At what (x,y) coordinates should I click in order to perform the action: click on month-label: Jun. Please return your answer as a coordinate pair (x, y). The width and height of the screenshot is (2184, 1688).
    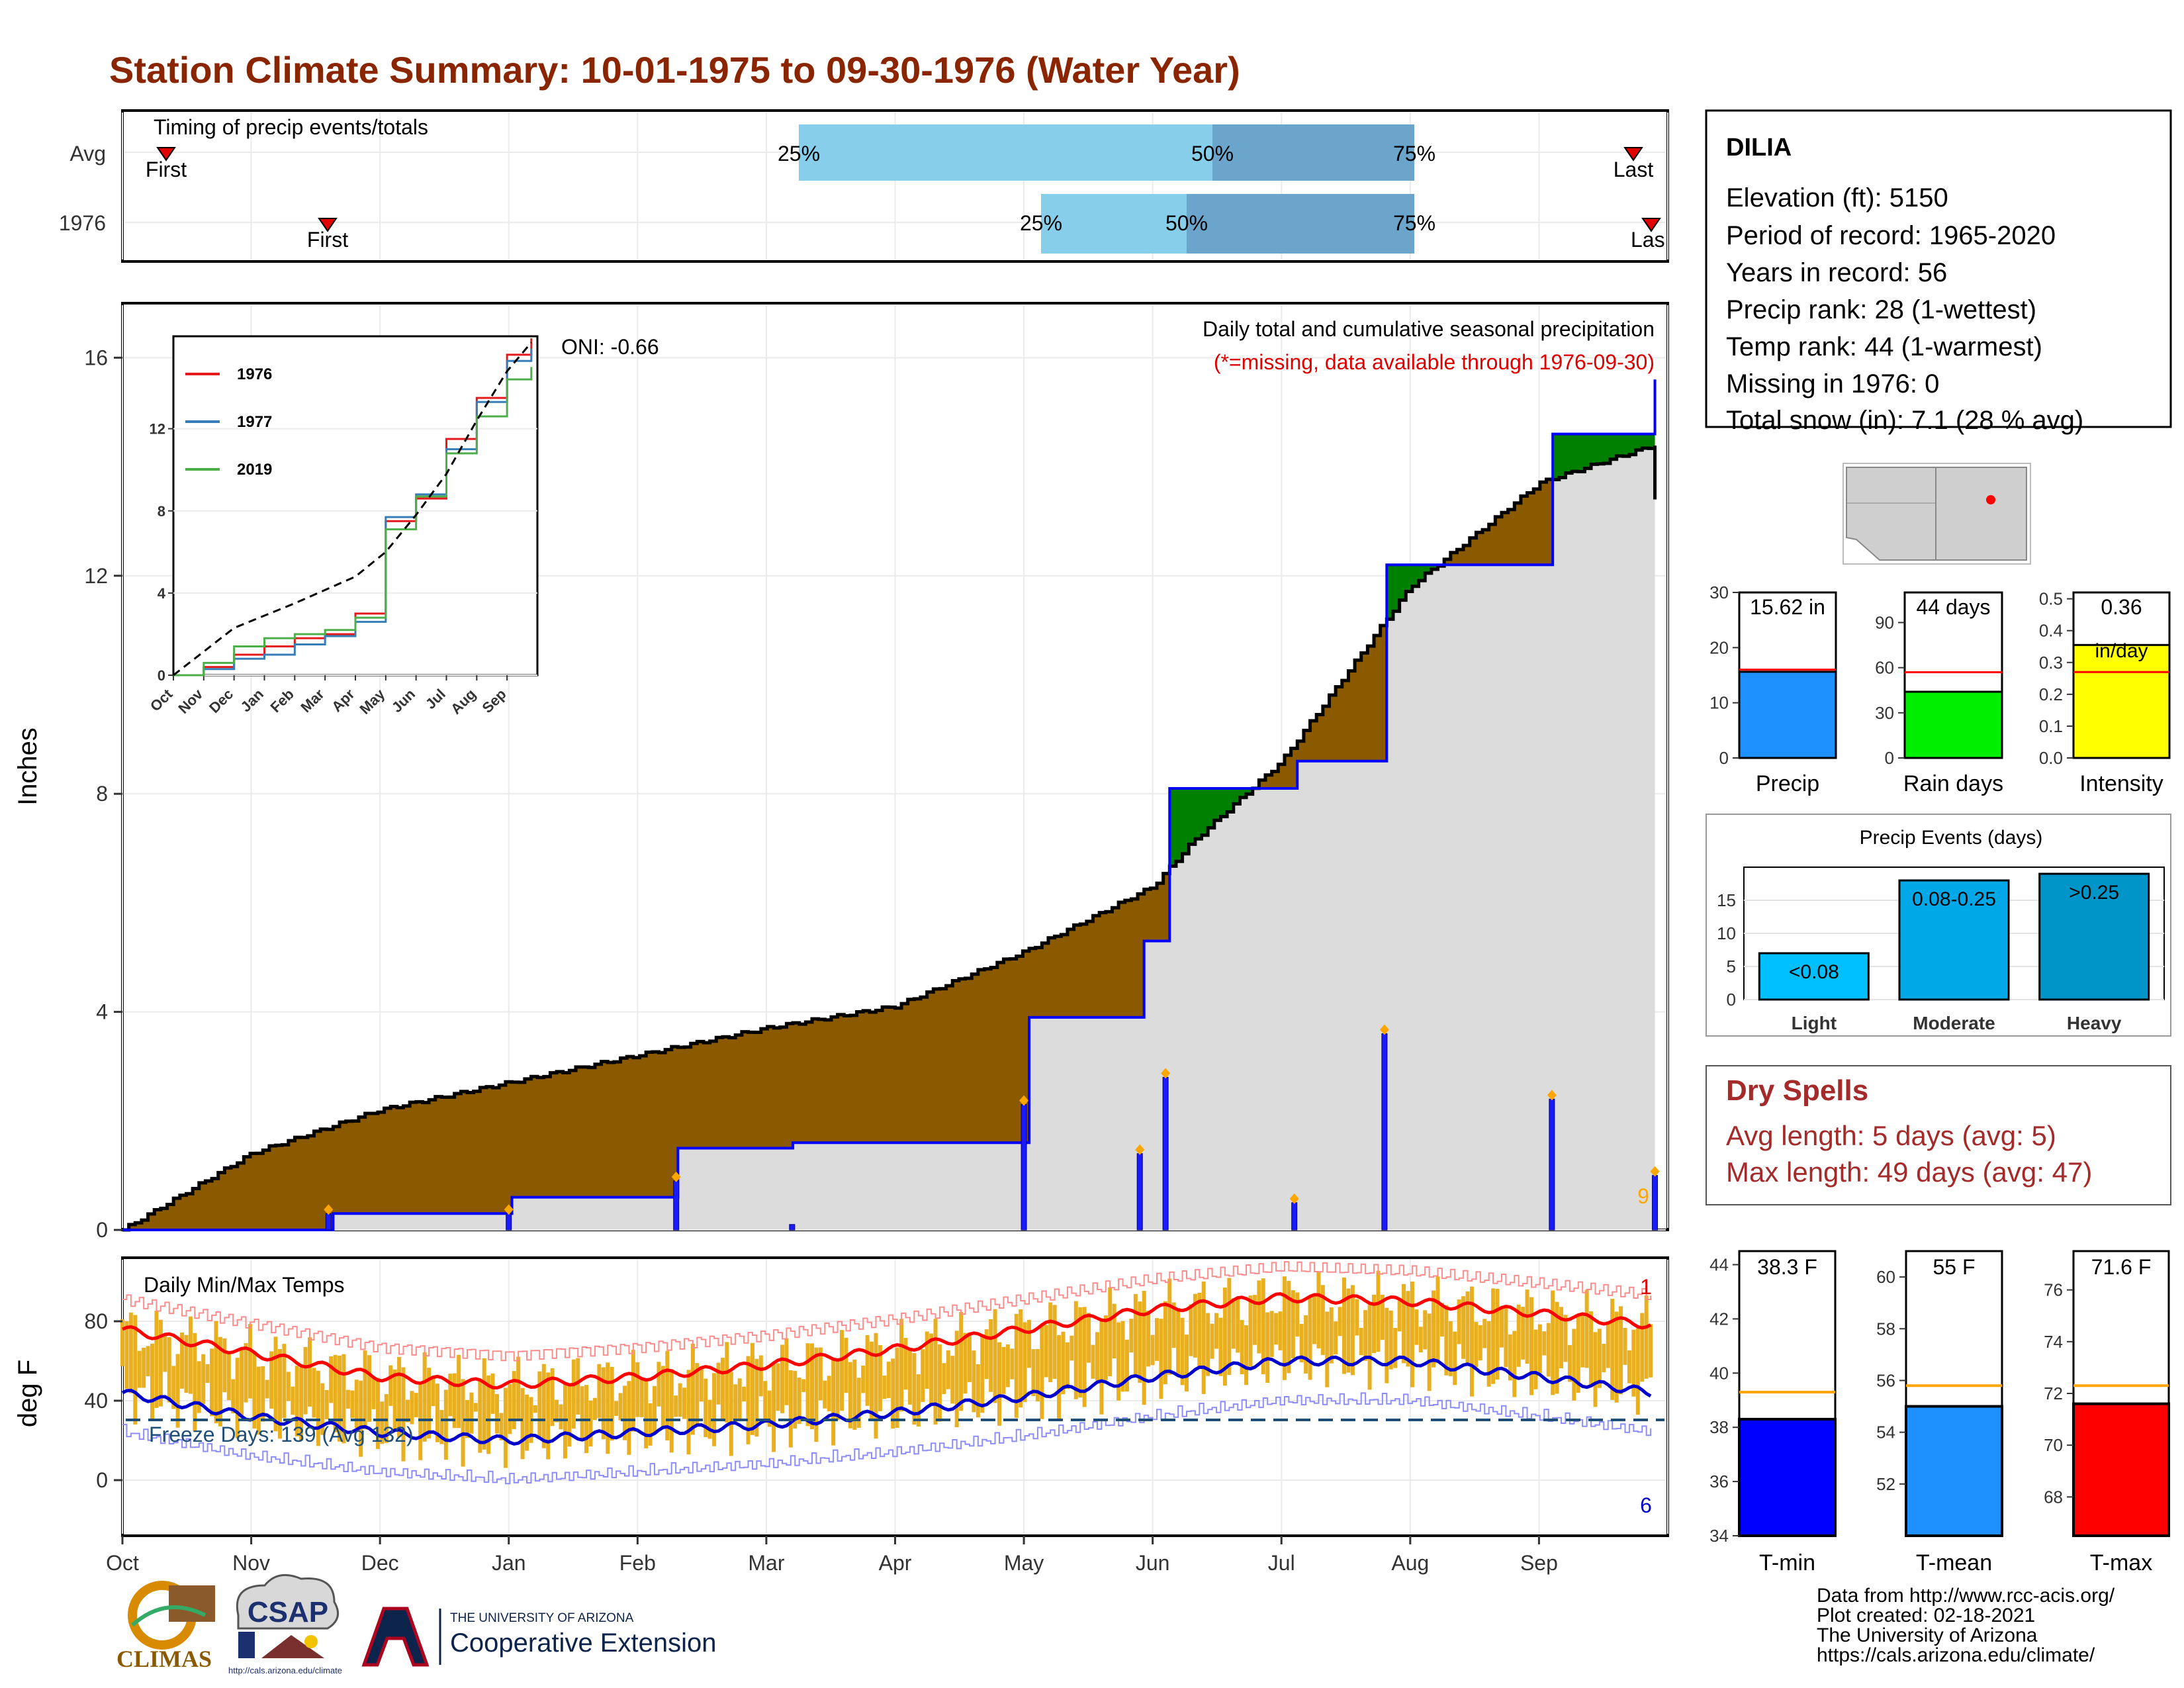
    Looking at the image, I should click on (1153, 1563).